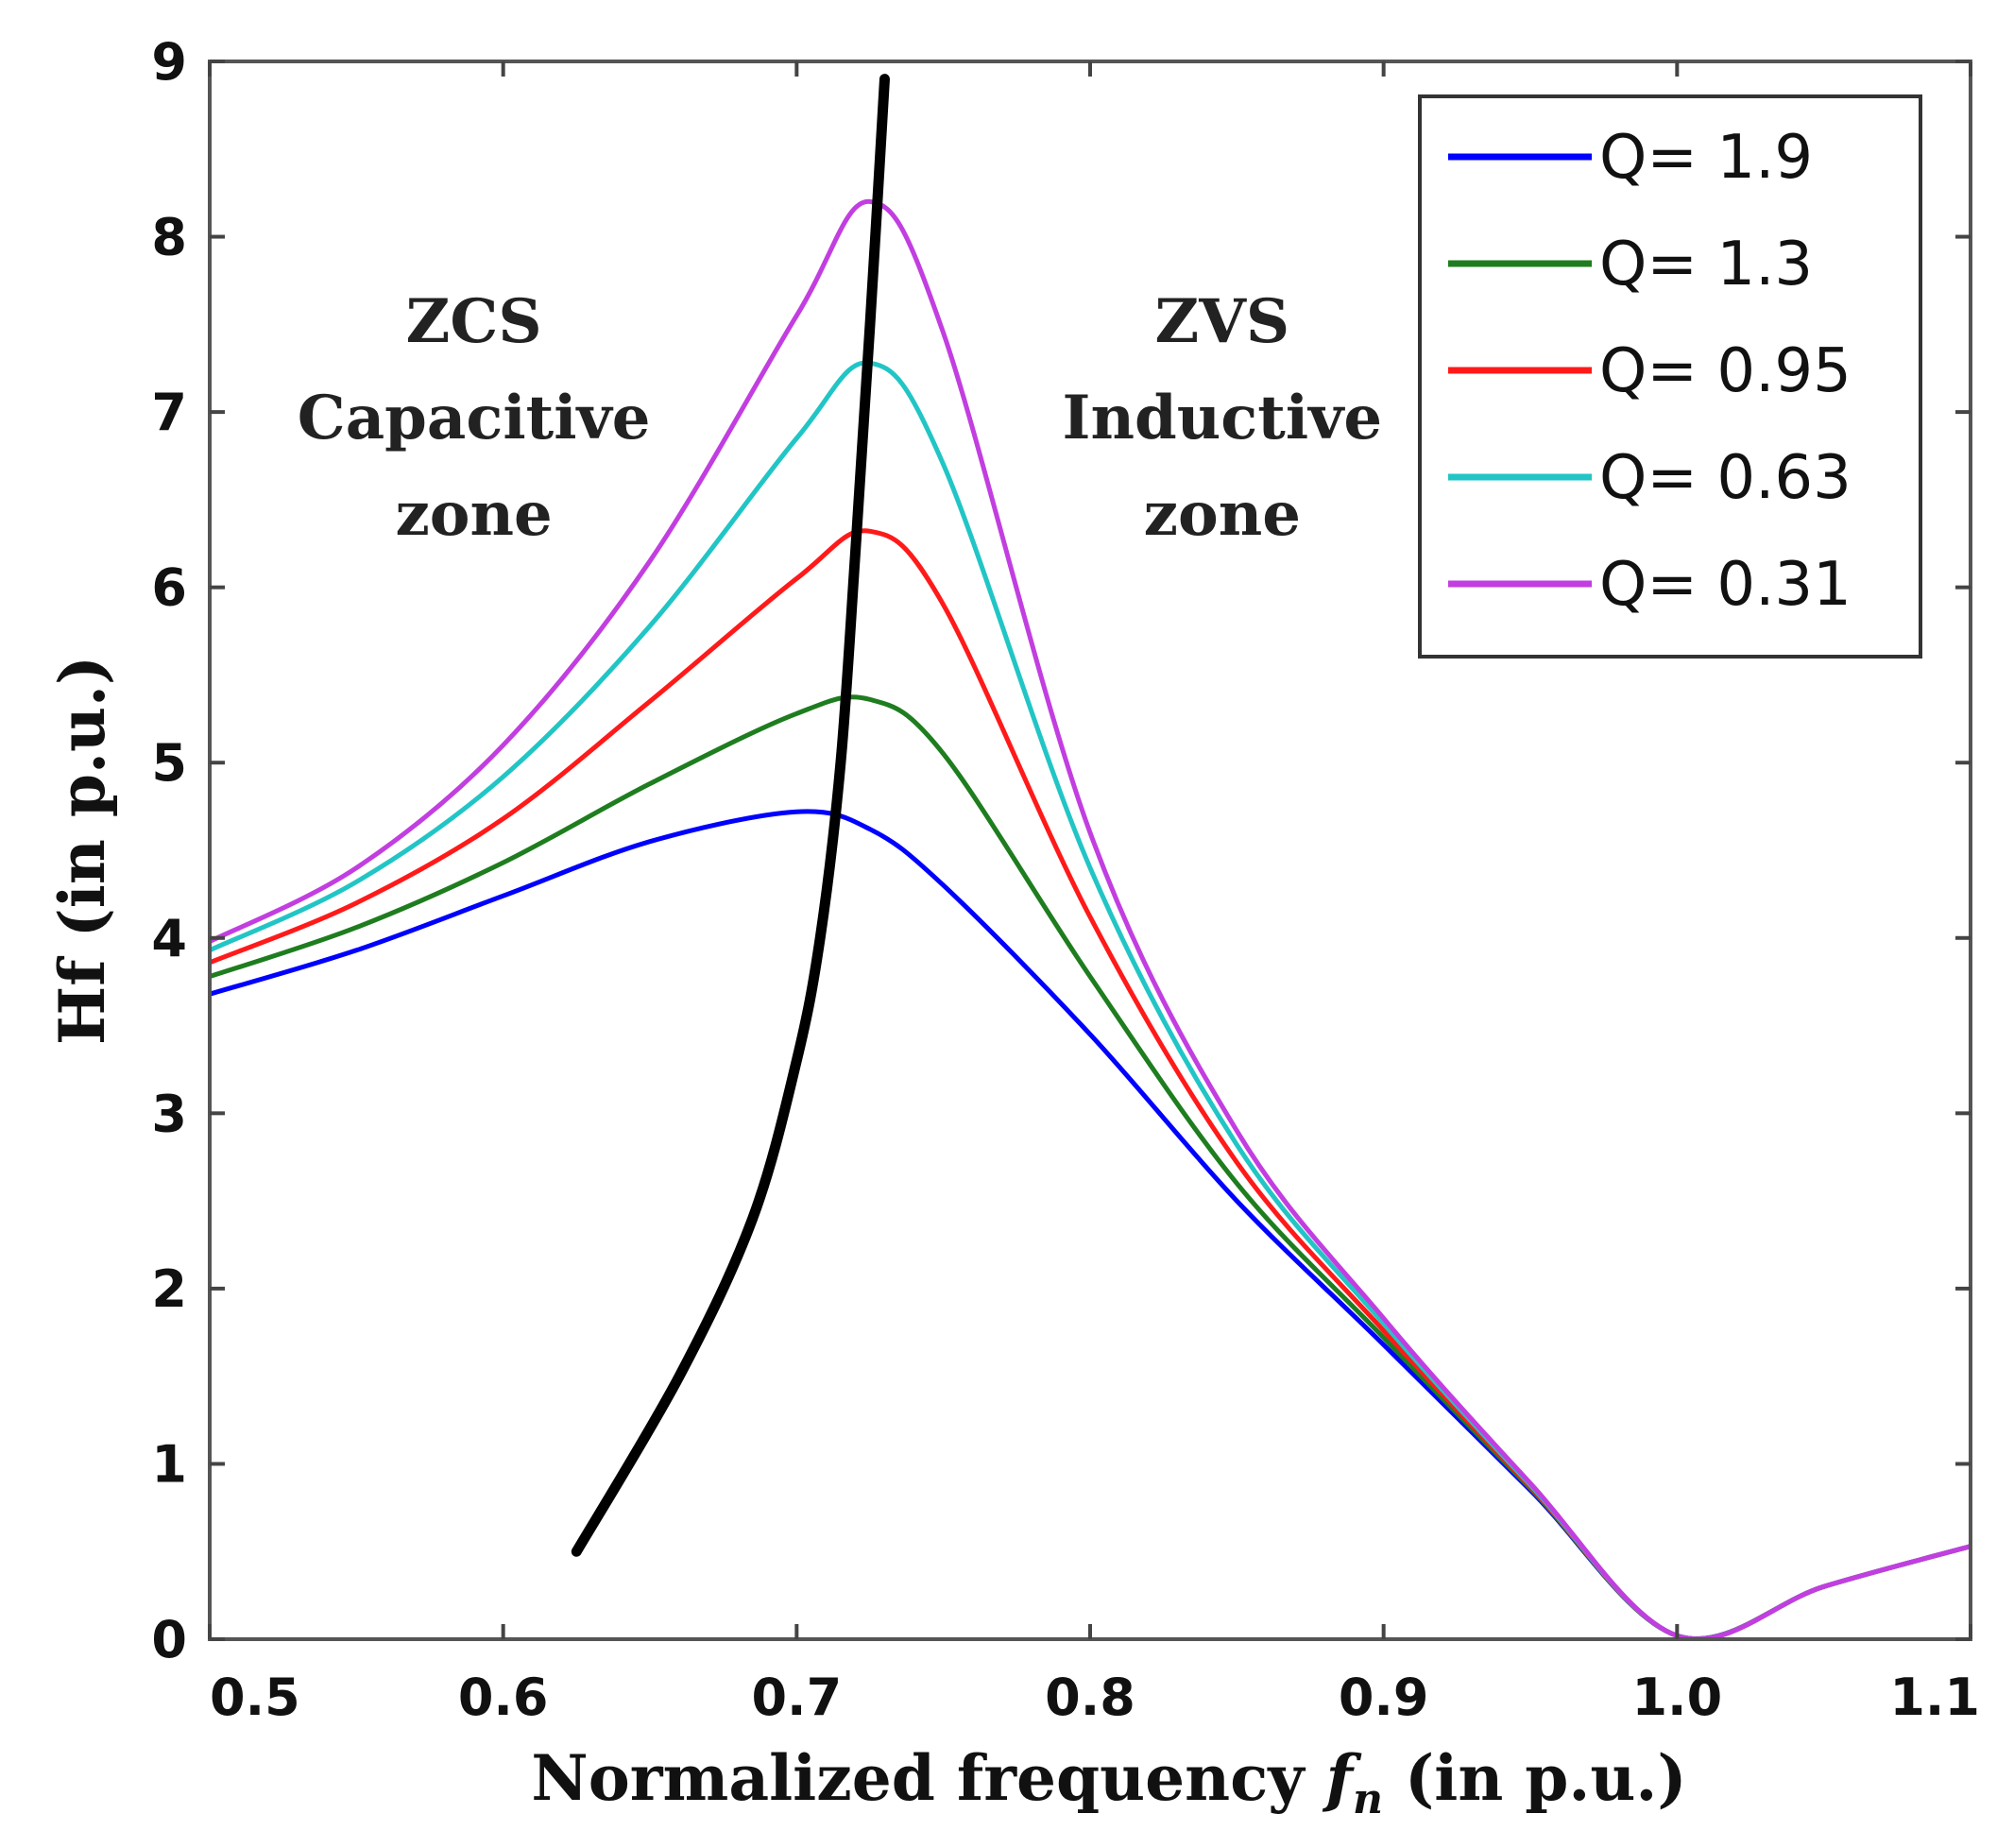 Image resolution: width=2014 pixels, height=1848 pixels. Describe the element at coordinates (82, 850) in the screenshot. I see `y-axis-label: Hf (in p.u.)` at that location.